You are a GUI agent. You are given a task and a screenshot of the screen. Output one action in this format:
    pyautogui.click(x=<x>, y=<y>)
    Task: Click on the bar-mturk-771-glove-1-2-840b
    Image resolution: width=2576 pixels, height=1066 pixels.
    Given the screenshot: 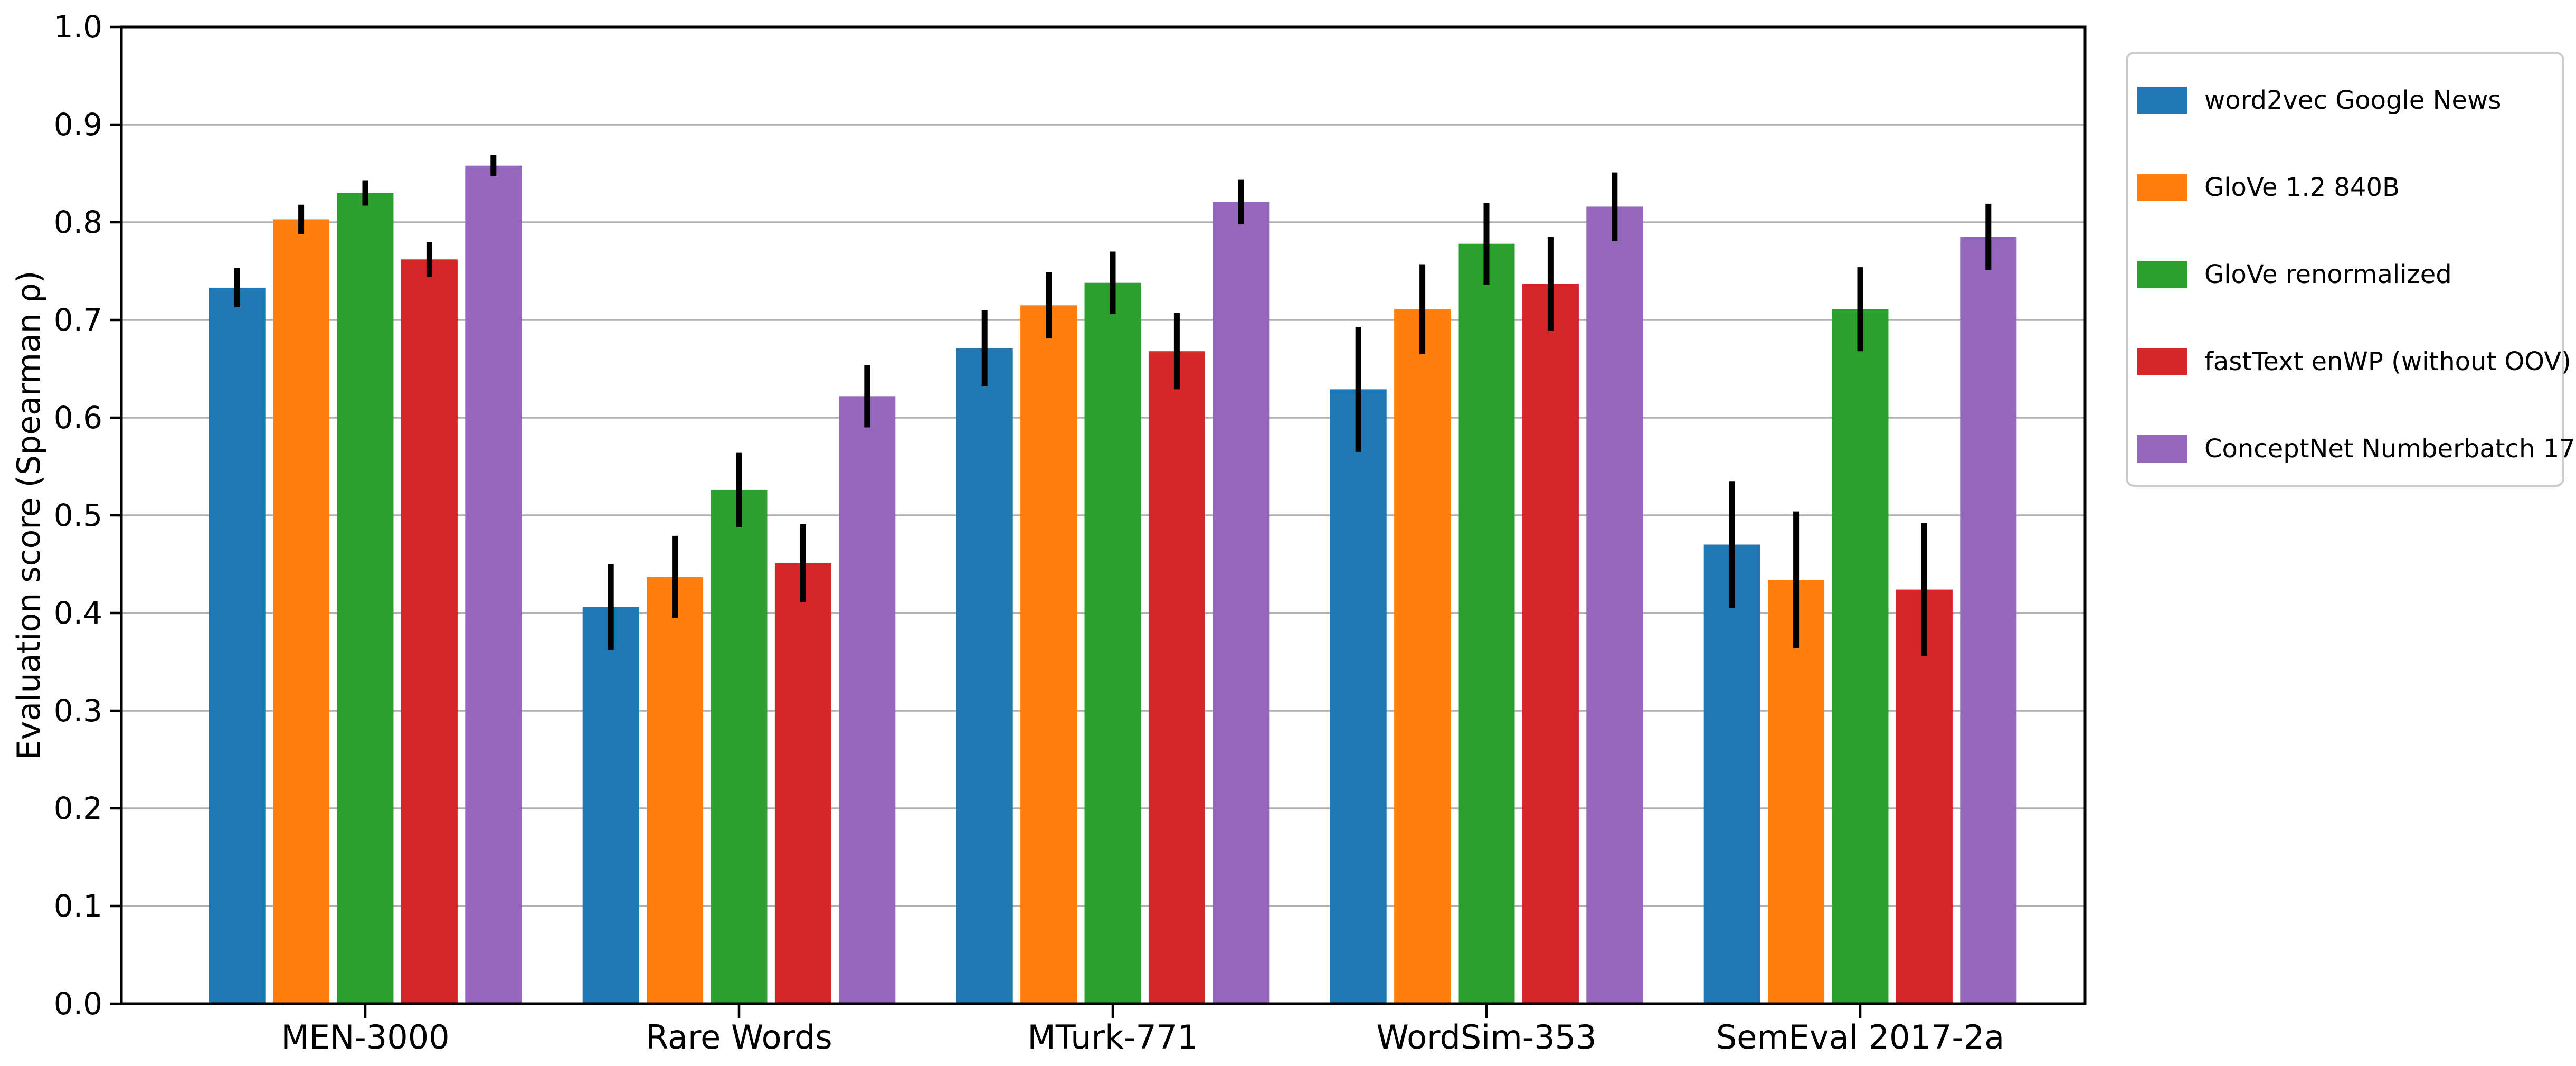 What is the action you would take?
    pyautogui.click(x=1048, y=654)
    